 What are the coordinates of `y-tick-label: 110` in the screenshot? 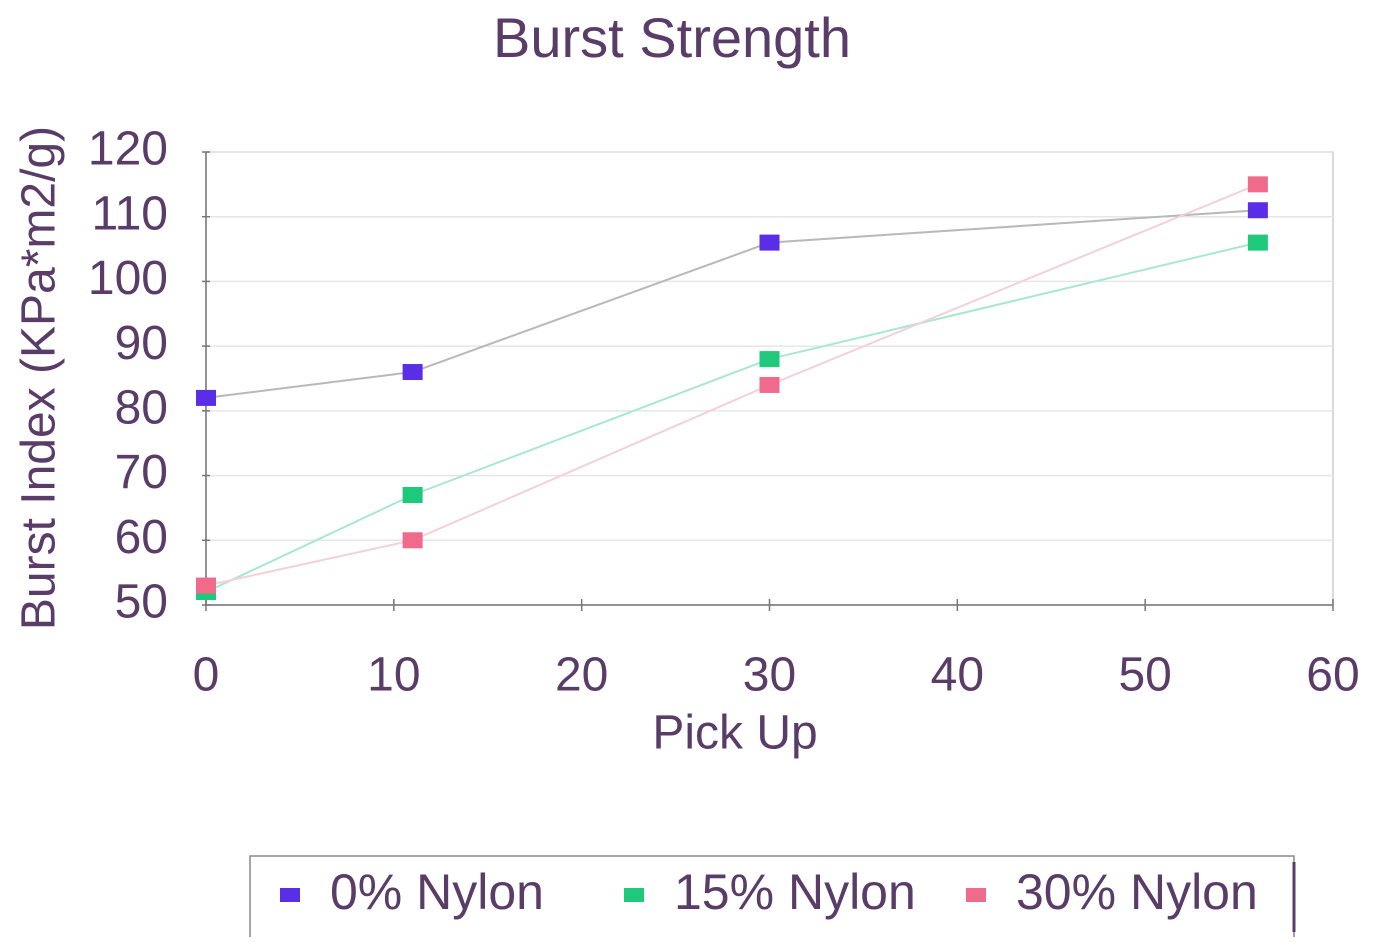 It's located at (129, 213).